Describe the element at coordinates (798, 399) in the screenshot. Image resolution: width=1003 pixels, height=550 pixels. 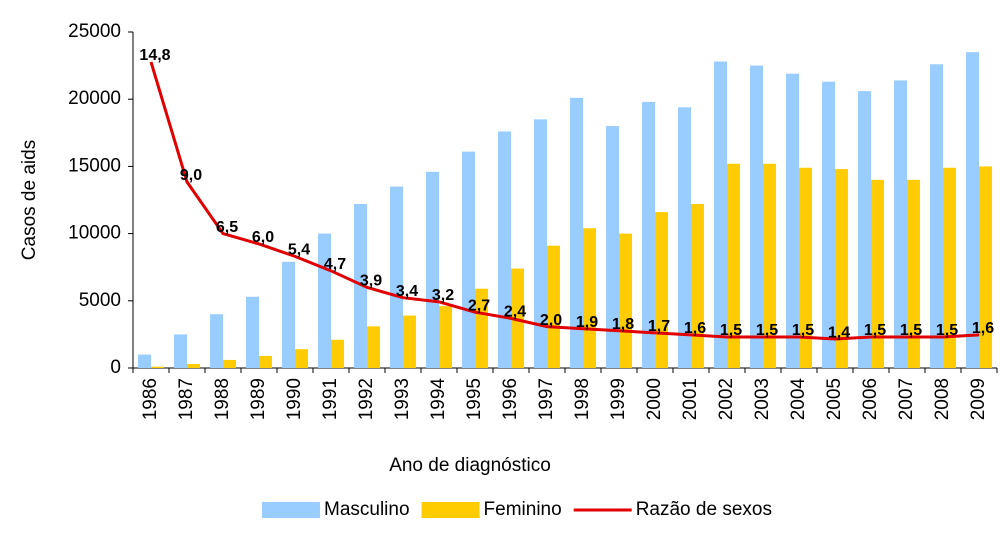
I see `x-tick-label: 2004` at that location.